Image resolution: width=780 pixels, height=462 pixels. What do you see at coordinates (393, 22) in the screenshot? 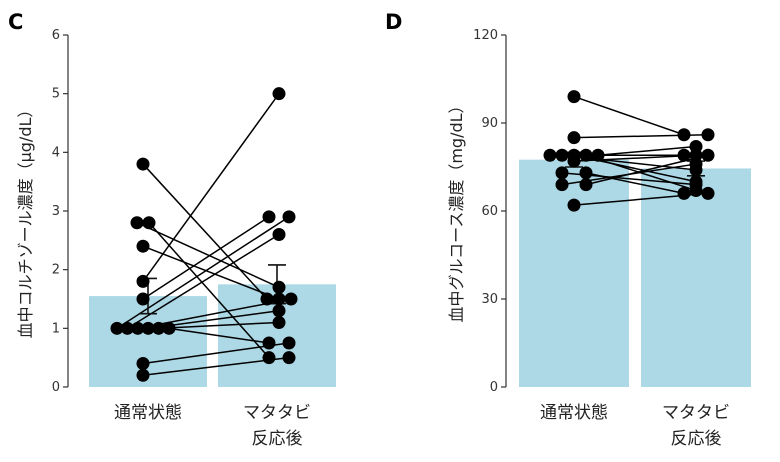
I see `panel-label-d: D` at bounding box center [393, 22].